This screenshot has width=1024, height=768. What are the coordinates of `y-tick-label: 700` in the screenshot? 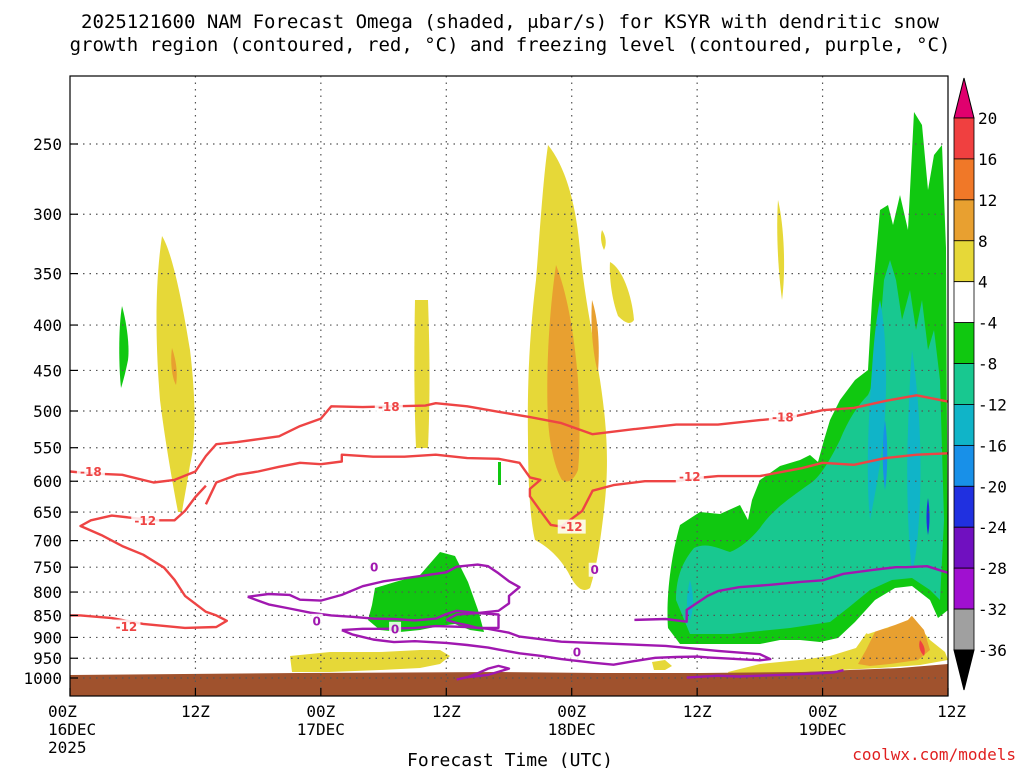 It's located at (47, 541).